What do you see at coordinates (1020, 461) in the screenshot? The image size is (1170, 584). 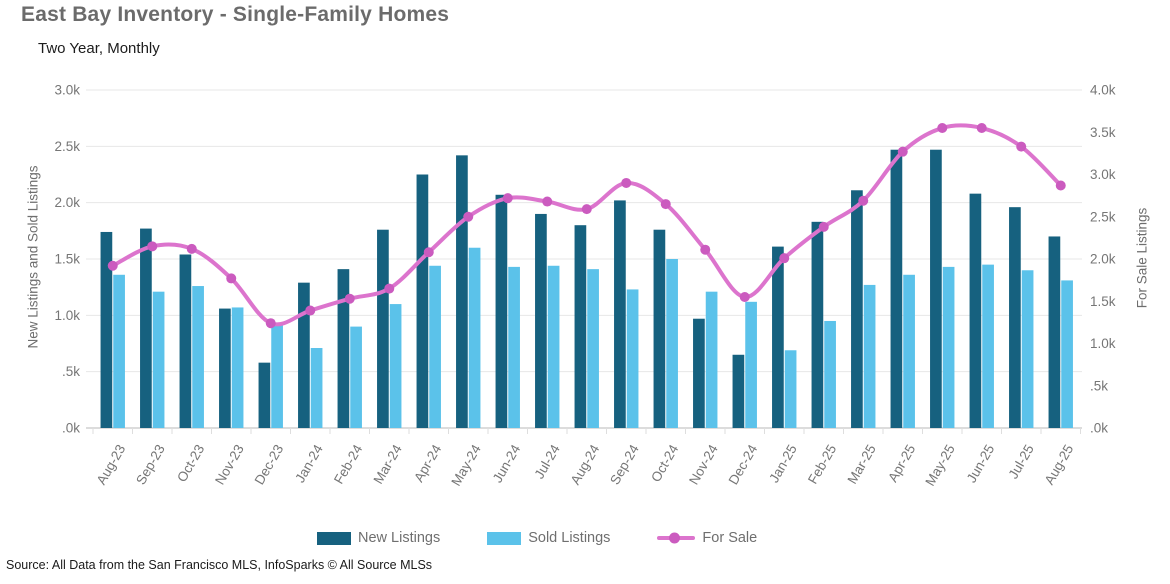 I see `x-axis-label: Jul-25` at bounding box center [1020, 461].